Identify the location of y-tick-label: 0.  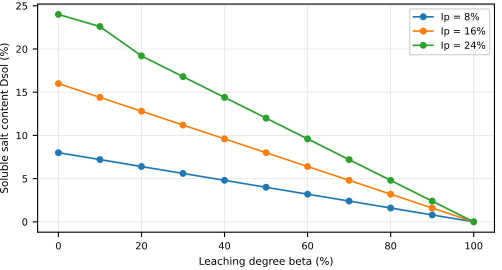
(25, 222).